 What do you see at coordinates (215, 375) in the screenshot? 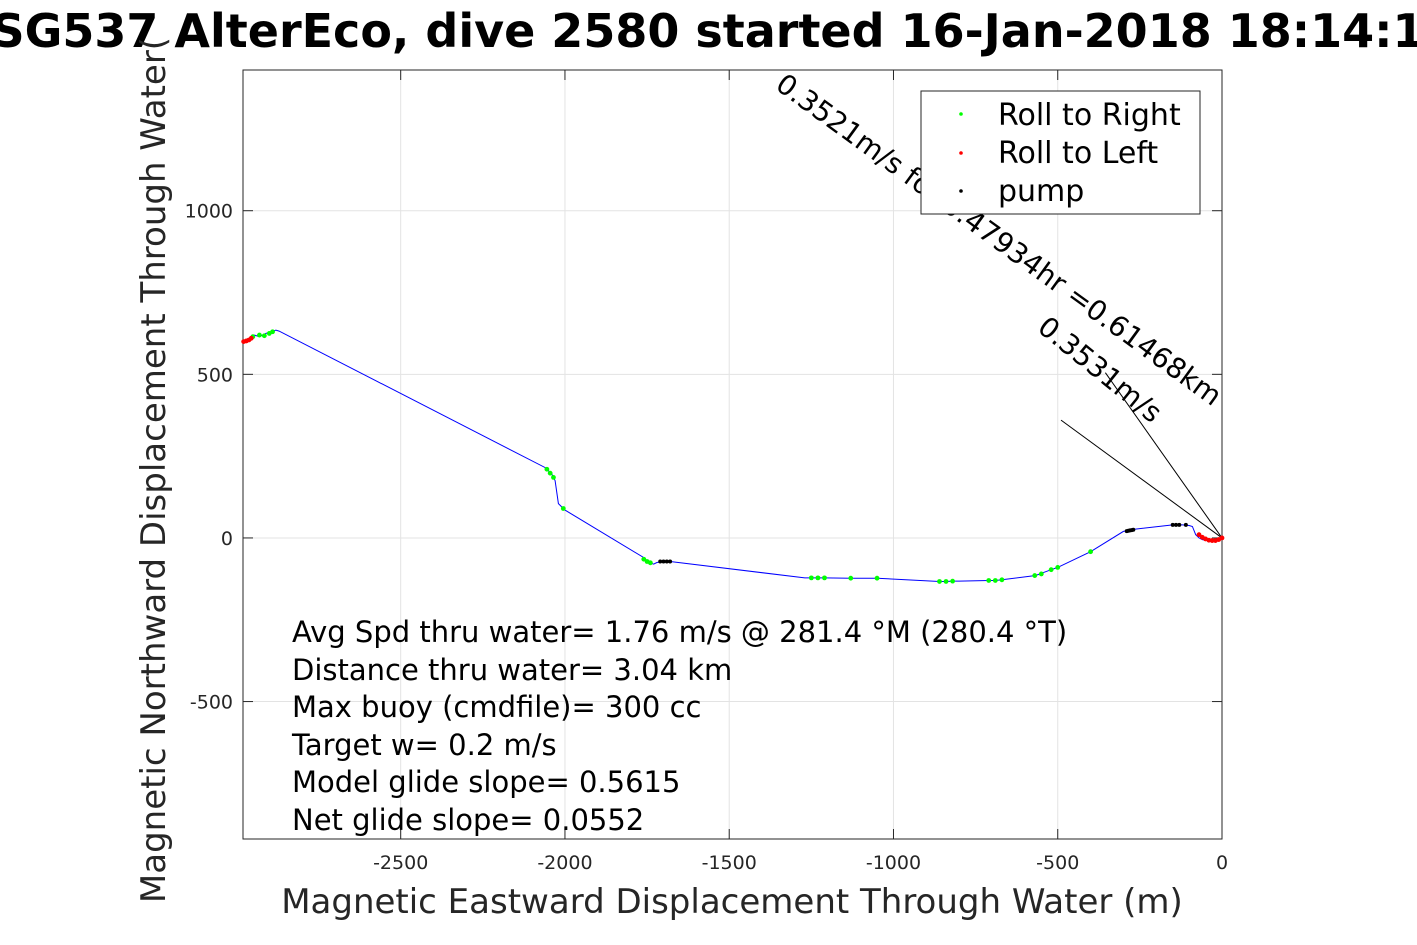
I see `y-tick-label: 500` at bounding box center [215, 375].